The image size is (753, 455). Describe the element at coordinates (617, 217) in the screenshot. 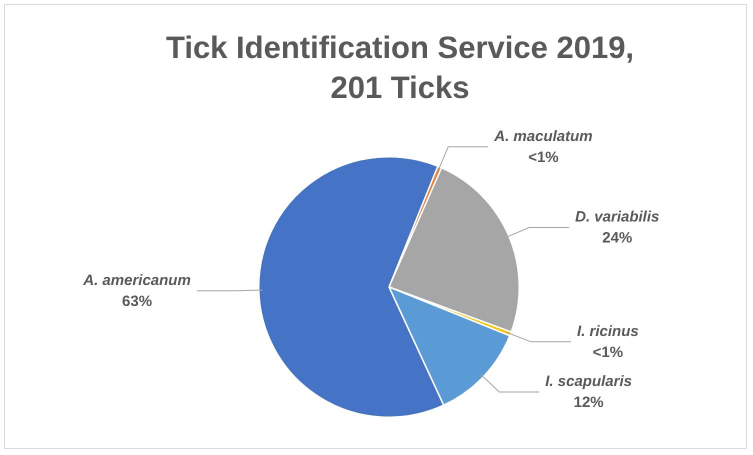

I see `slice-label: D. variabilis` at that location.